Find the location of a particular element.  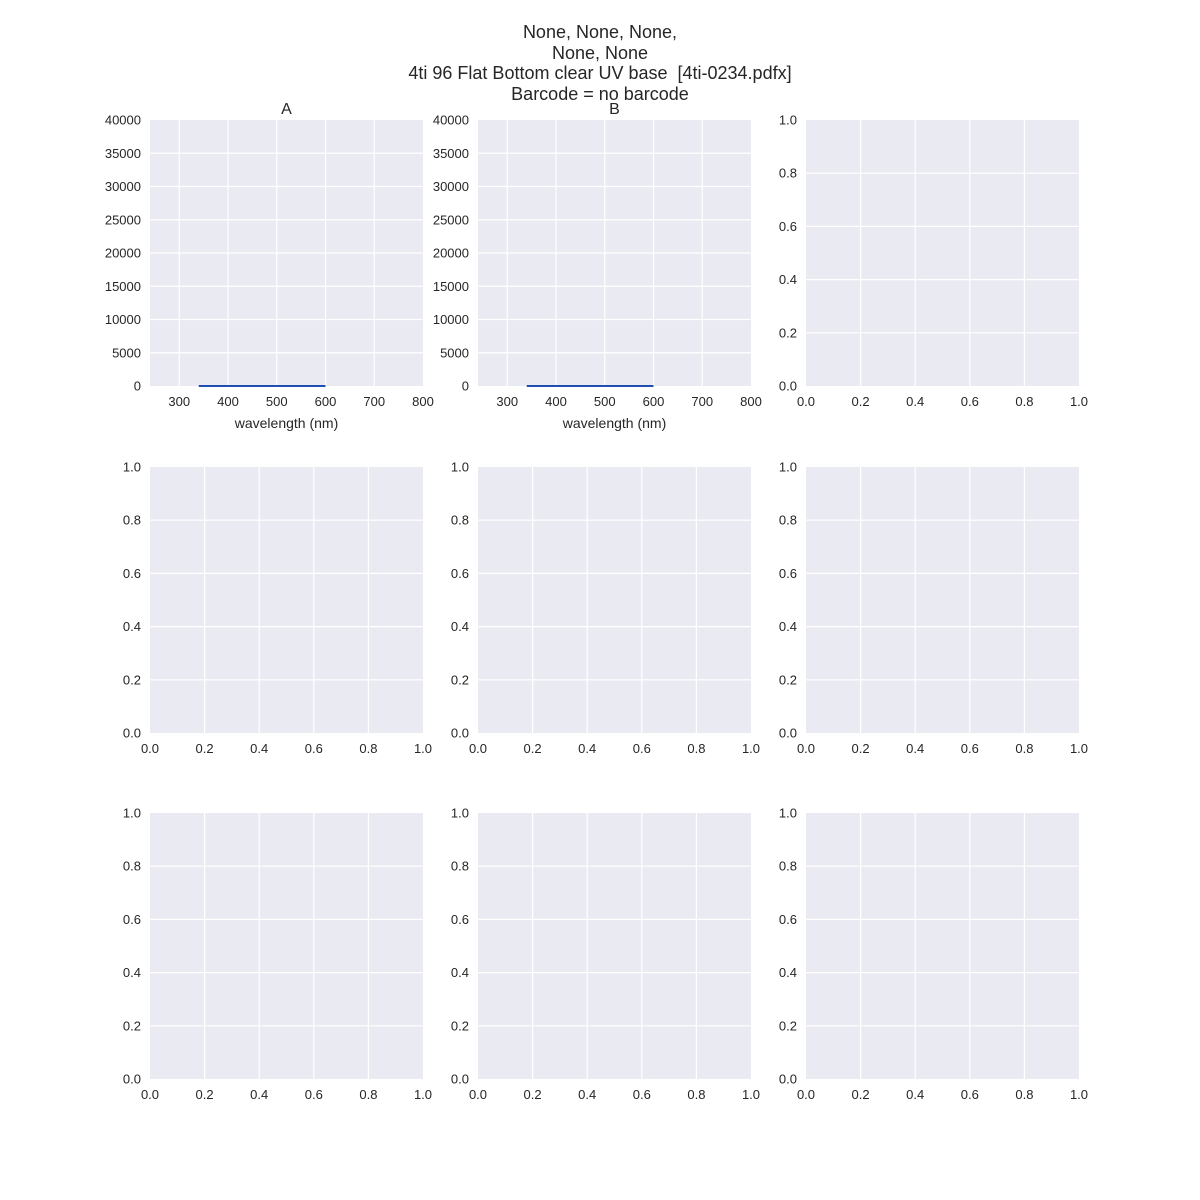

subplot-7: 0.0 0.2 0.4 0.6 0.8 1.0 0.0 0.2 0.4 0.6 0.8 1.0 is located at coordinates (277, 954).